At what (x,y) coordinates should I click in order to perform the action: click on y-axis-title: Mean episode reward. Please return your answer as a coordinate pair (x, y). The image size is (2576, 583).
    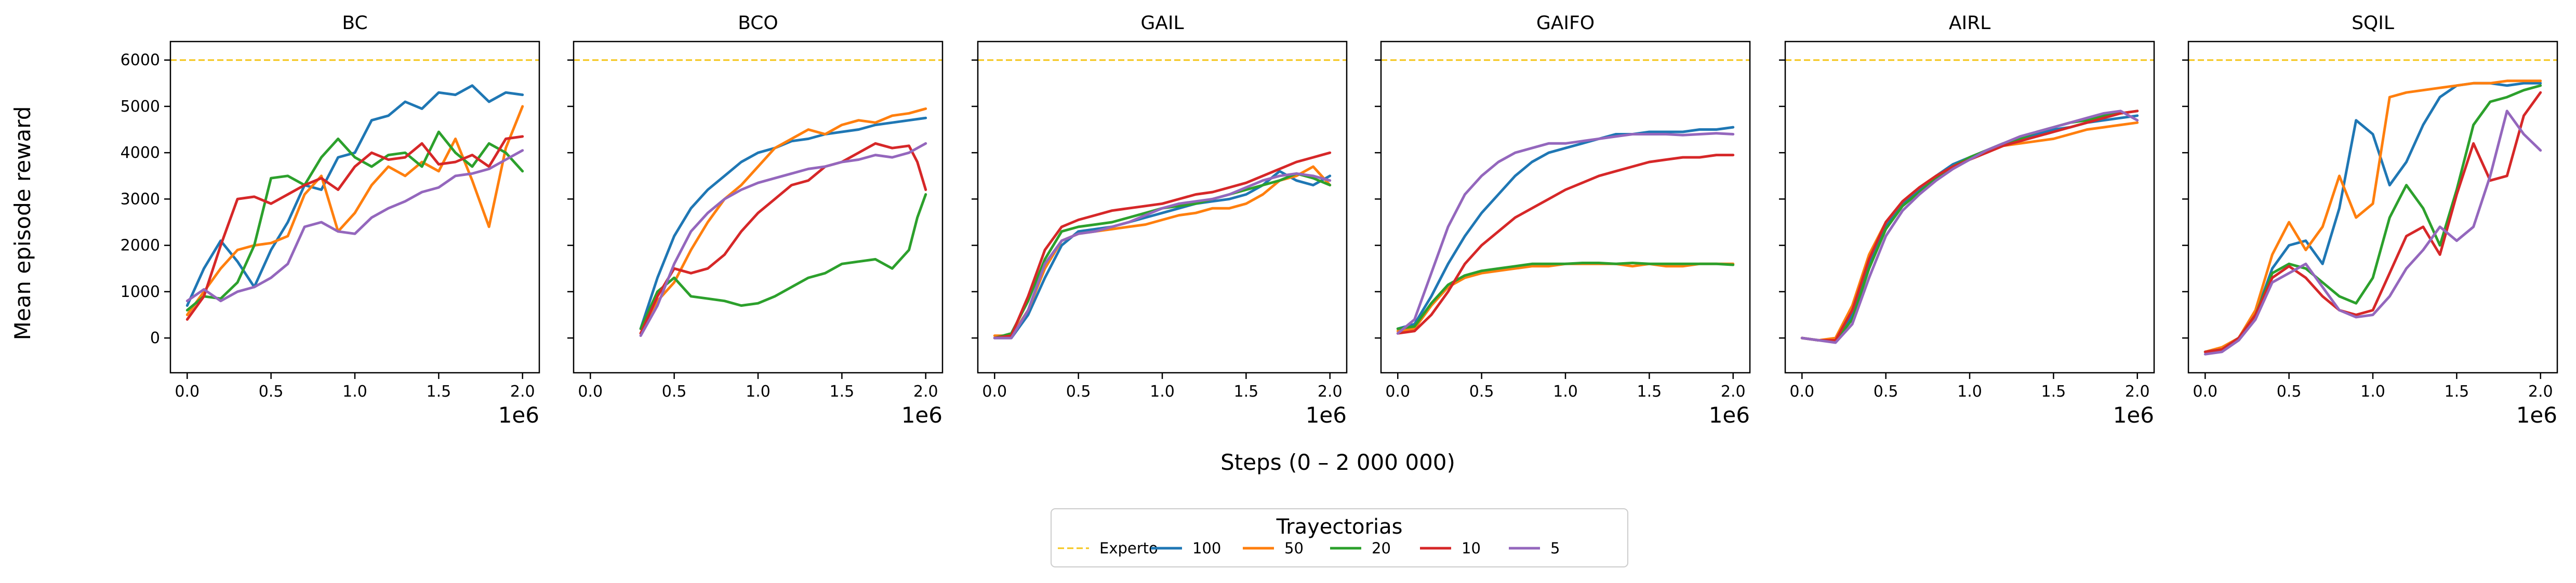
    Looking at the image, I should click on (23, 223).